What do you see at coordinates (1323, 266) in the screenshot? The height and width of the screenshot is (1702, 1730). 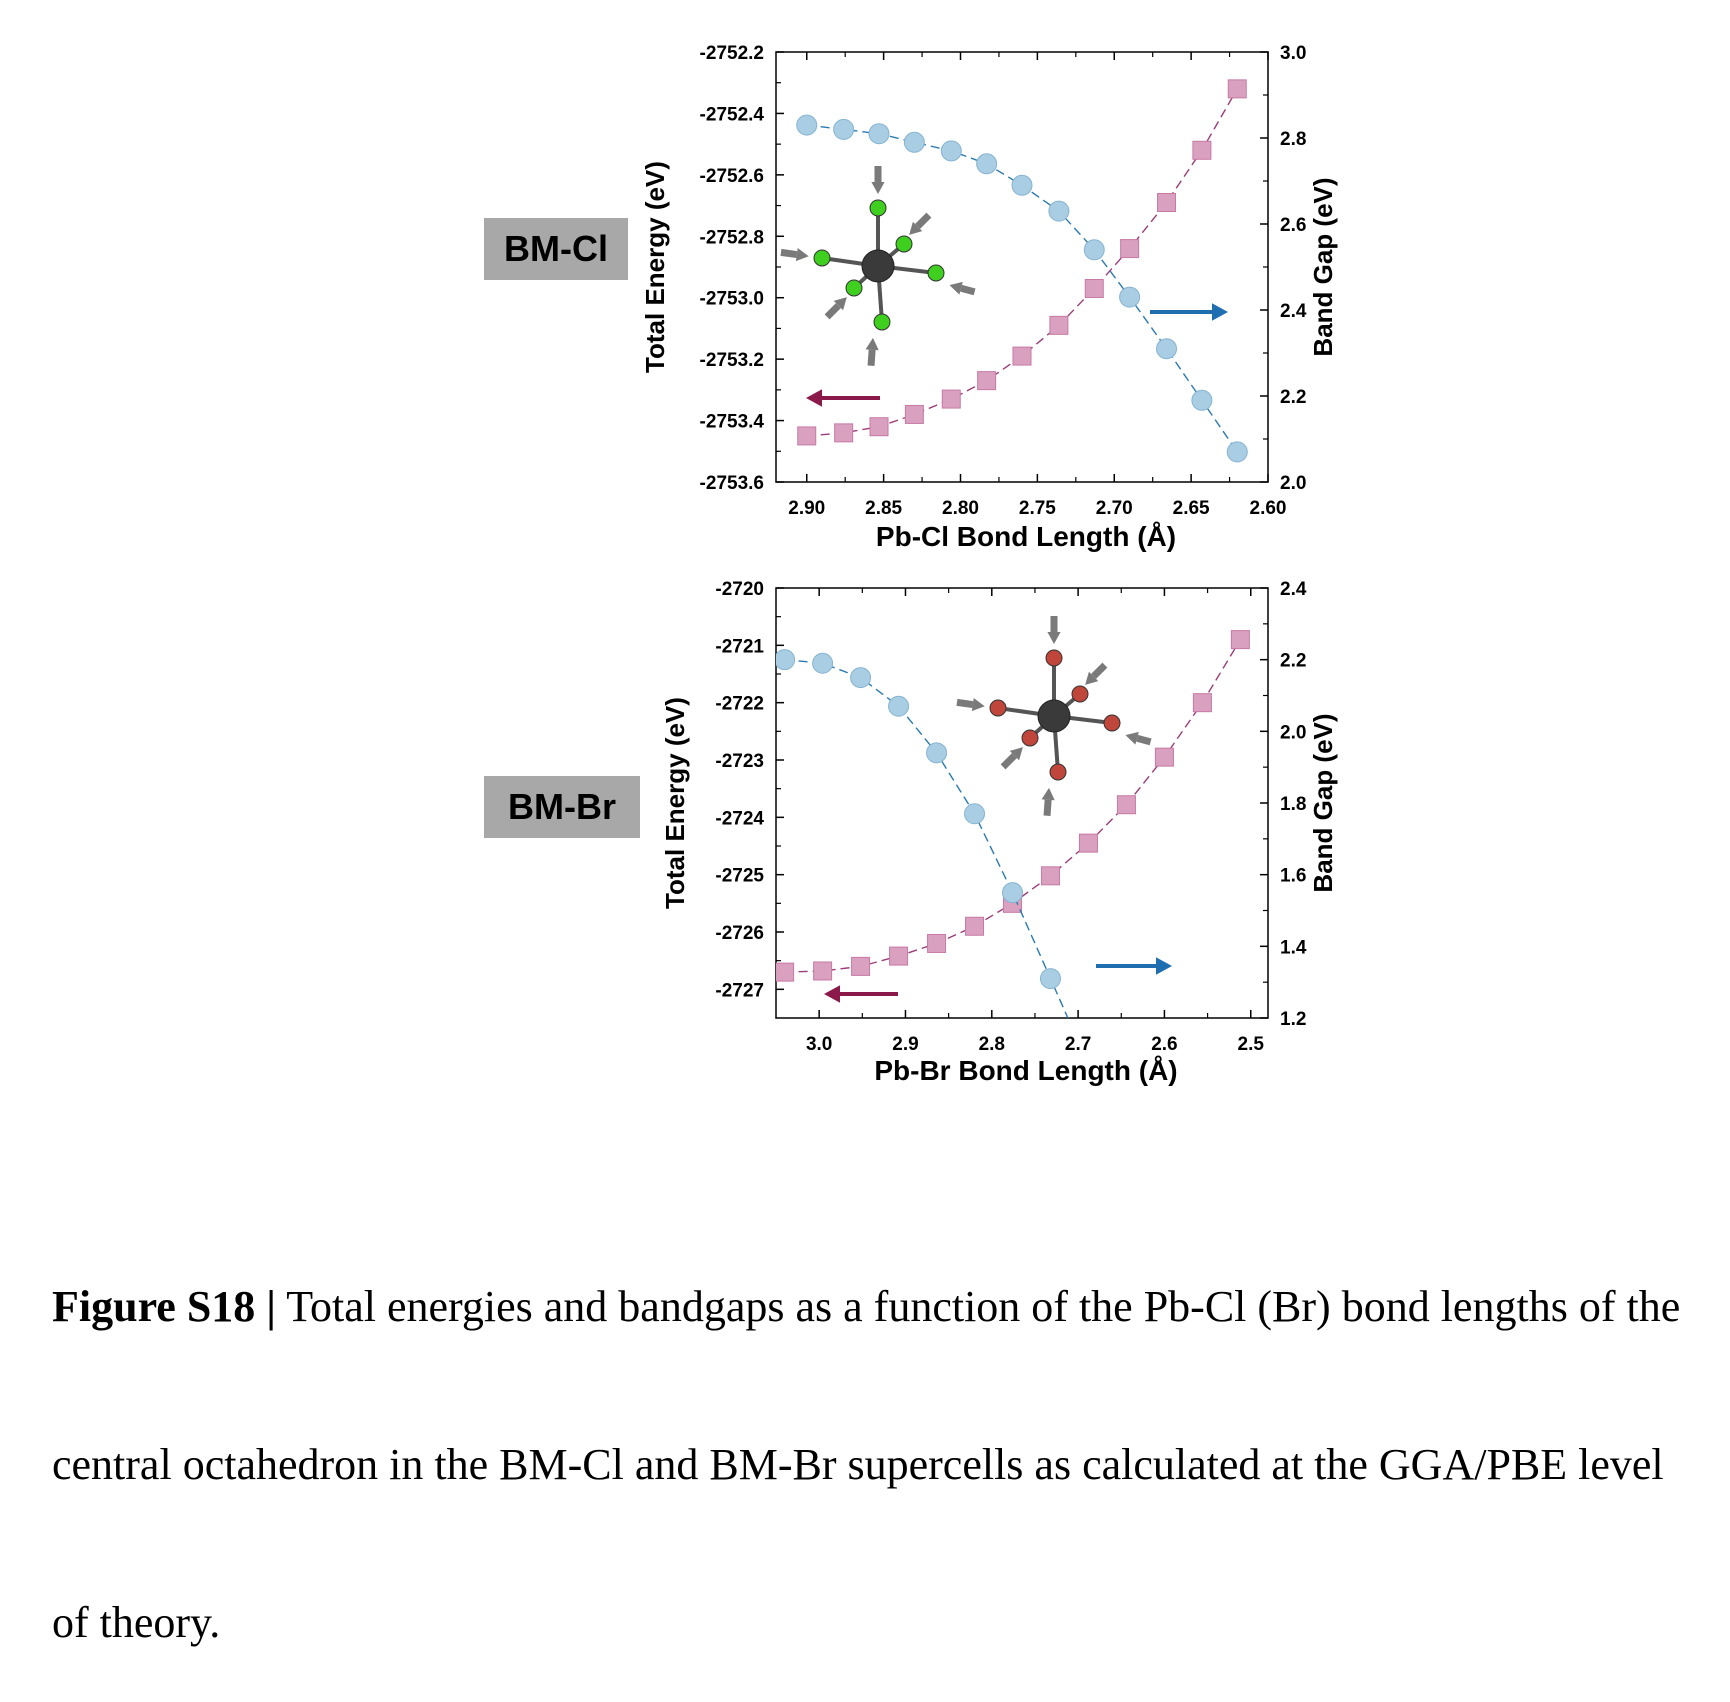 I see `cl-y2-axis-label: Band Gap (eV)` at bounding box center [1323, 266].